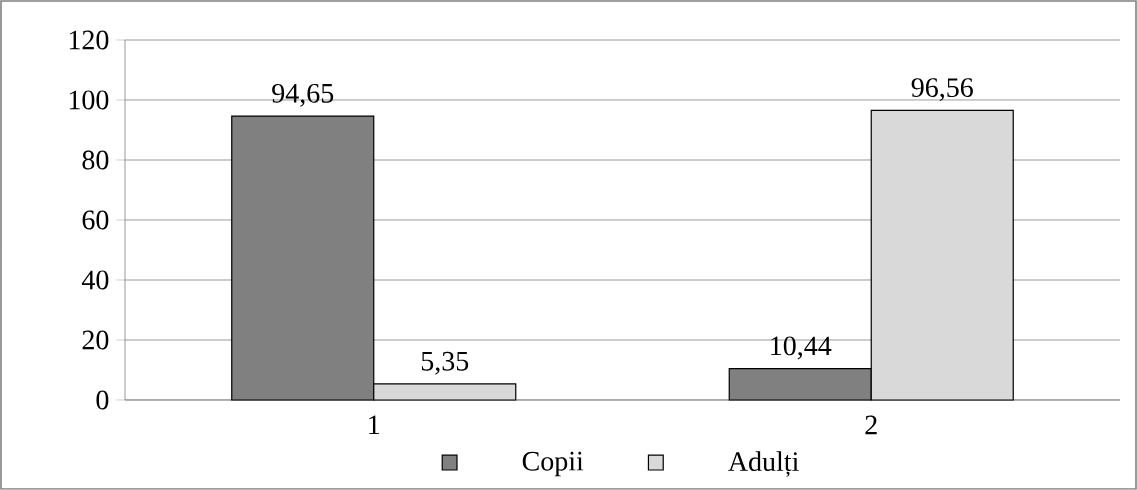 This screenshot has height=490, width=1137. I want to click on x-tick-label: 1, so click(374, 425).